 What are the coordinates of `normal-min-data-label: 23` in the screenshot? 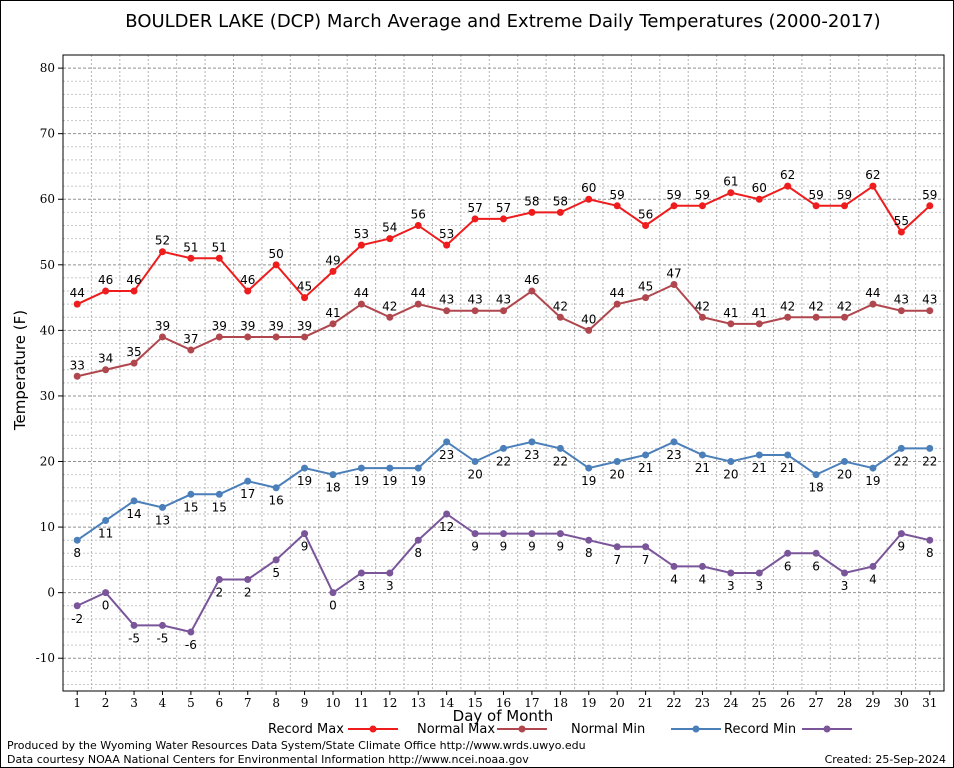 It's located at (673, 455).